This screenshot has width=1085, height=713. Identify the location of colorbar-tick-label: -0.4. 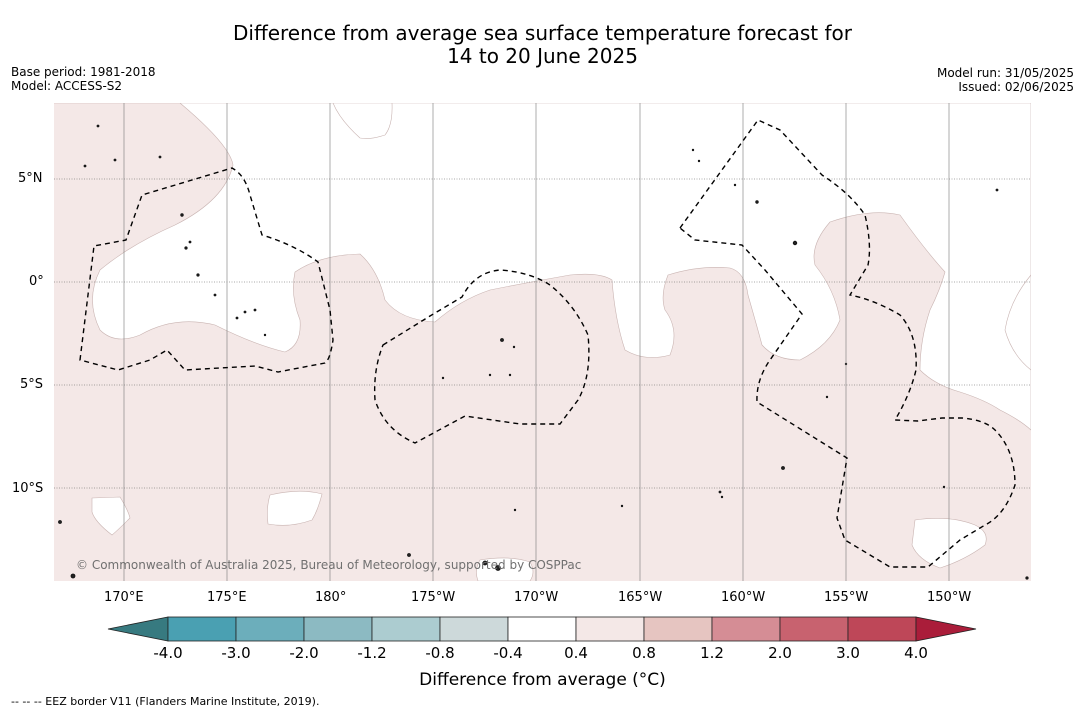
(508, 653).